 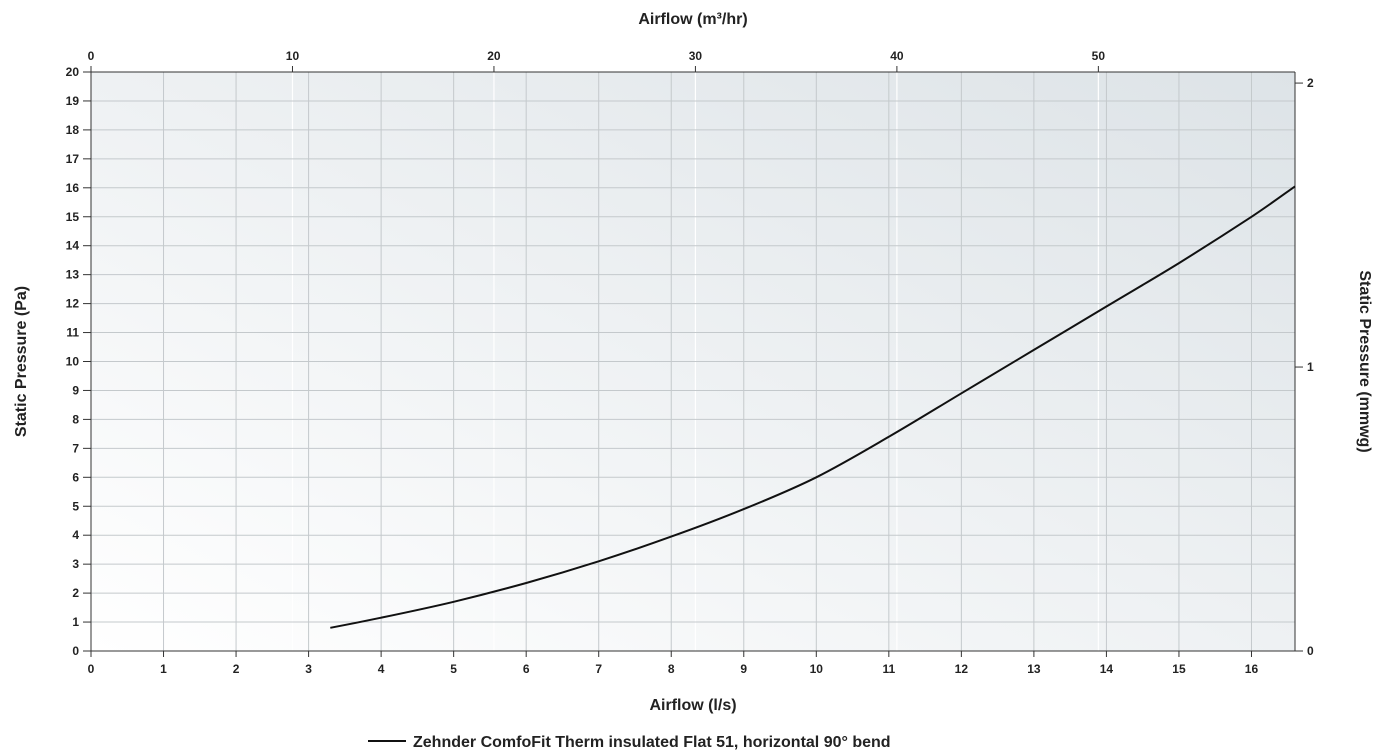 What do you see at coordinates (598, 669) in the screenshot?
I see `x-tick-label: 7` at bounding box center [598, 669].